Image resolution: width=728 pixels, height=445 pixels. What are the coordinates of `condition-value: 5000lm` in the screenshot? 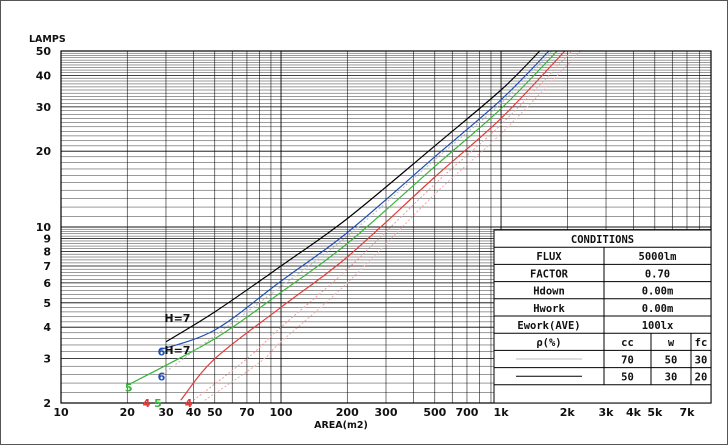 It's located at (658, 257).